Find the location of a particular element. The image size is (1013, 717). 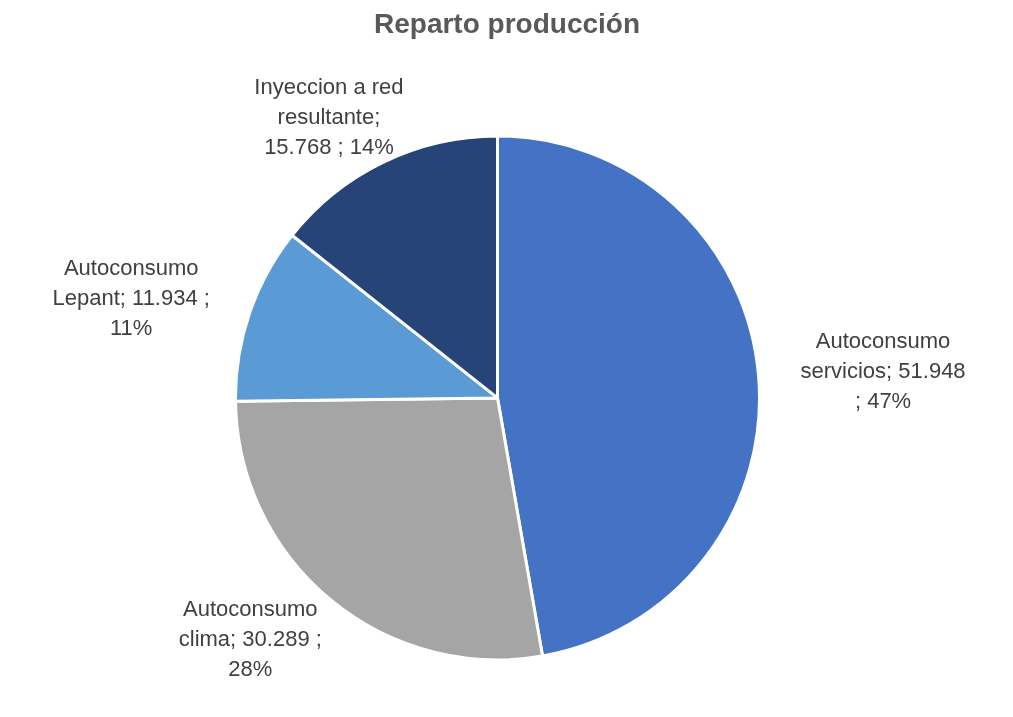

slice-label: Inyeccion a red resultante; 15.768 ; 14% is located at coordinates (329, 117).